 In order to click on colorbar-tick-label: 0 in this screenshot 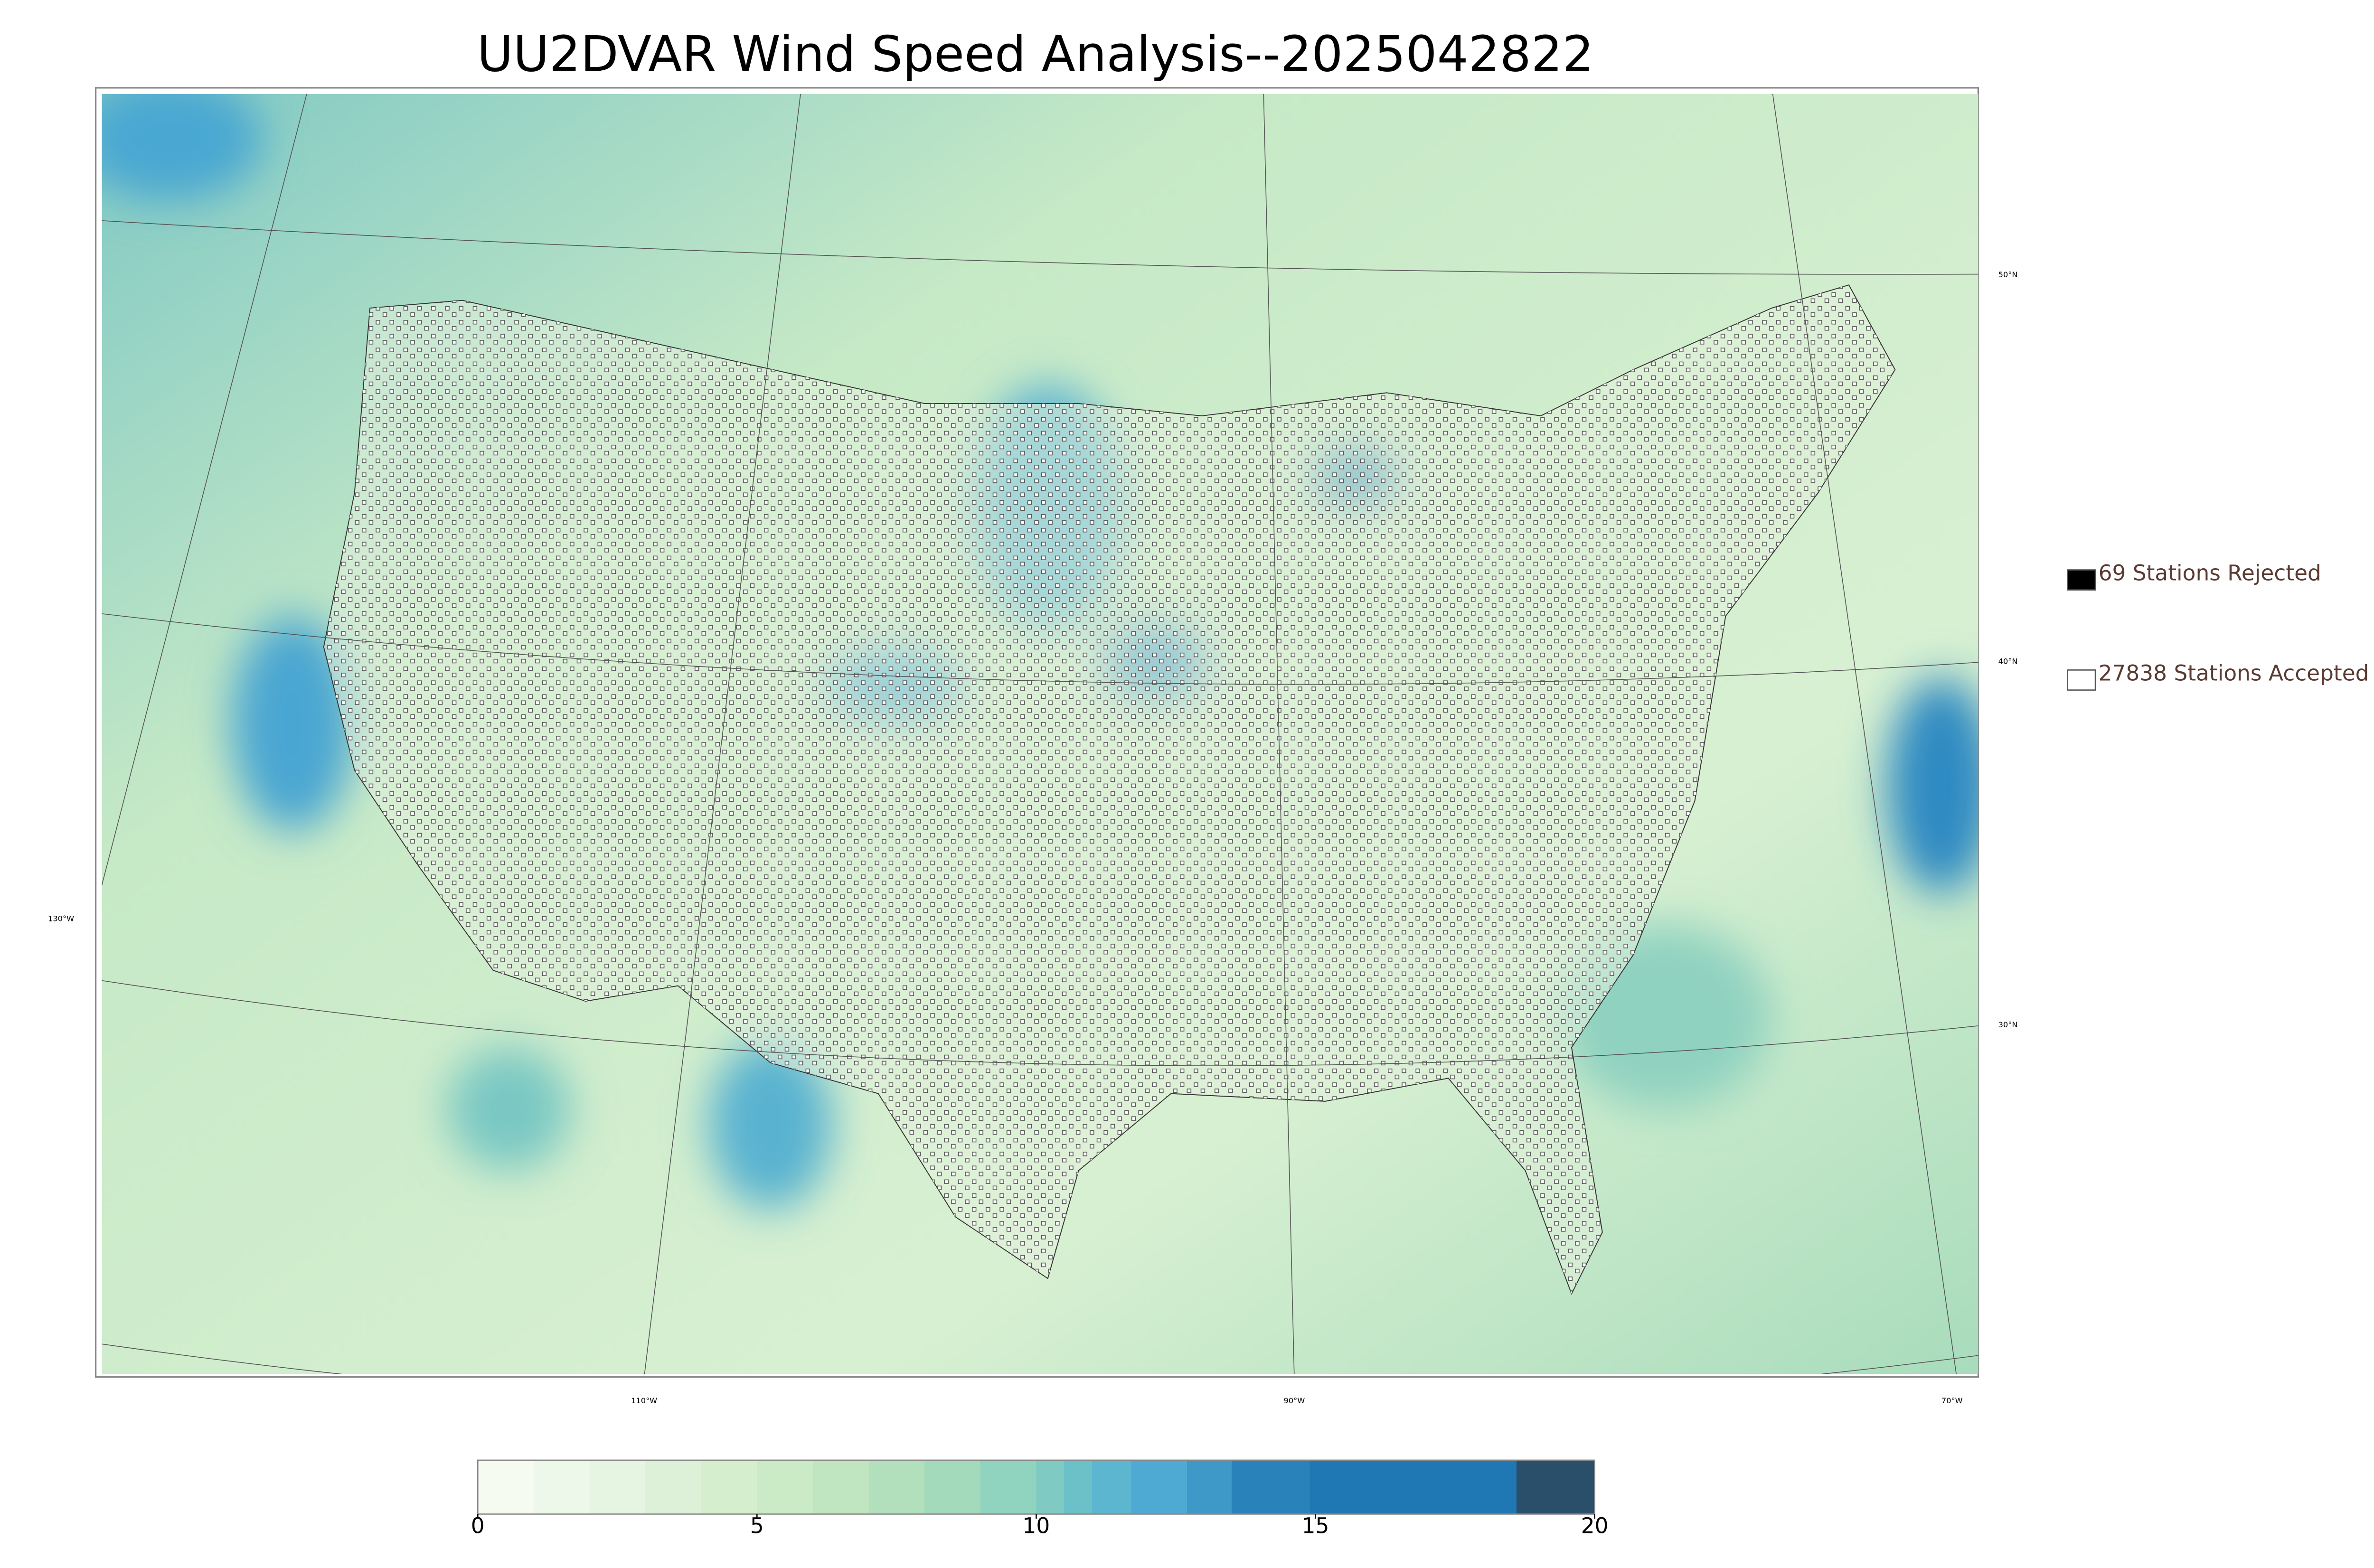, I will do `click(478, 1526)`.